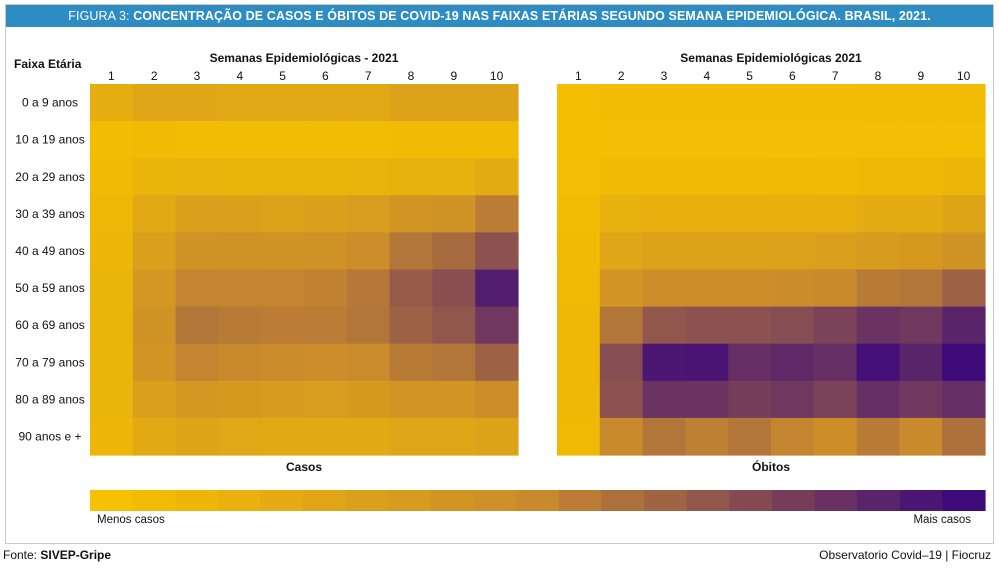 This screenshot has width=999, height=569. Describe the element at coordinates (48, 64) in the screenshot. I see `row-axis-title: Faixa Etária` at that location.